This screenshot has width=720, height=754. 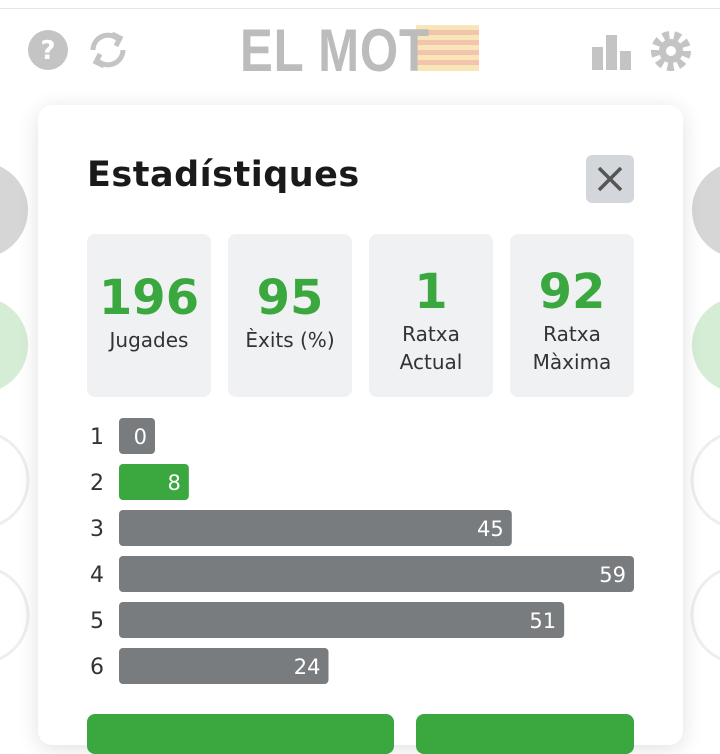 What do you see at coordinates (223, 175) in the screenshot?
I see `modal-title: Estadístiques` at bounding box center [223, 175].